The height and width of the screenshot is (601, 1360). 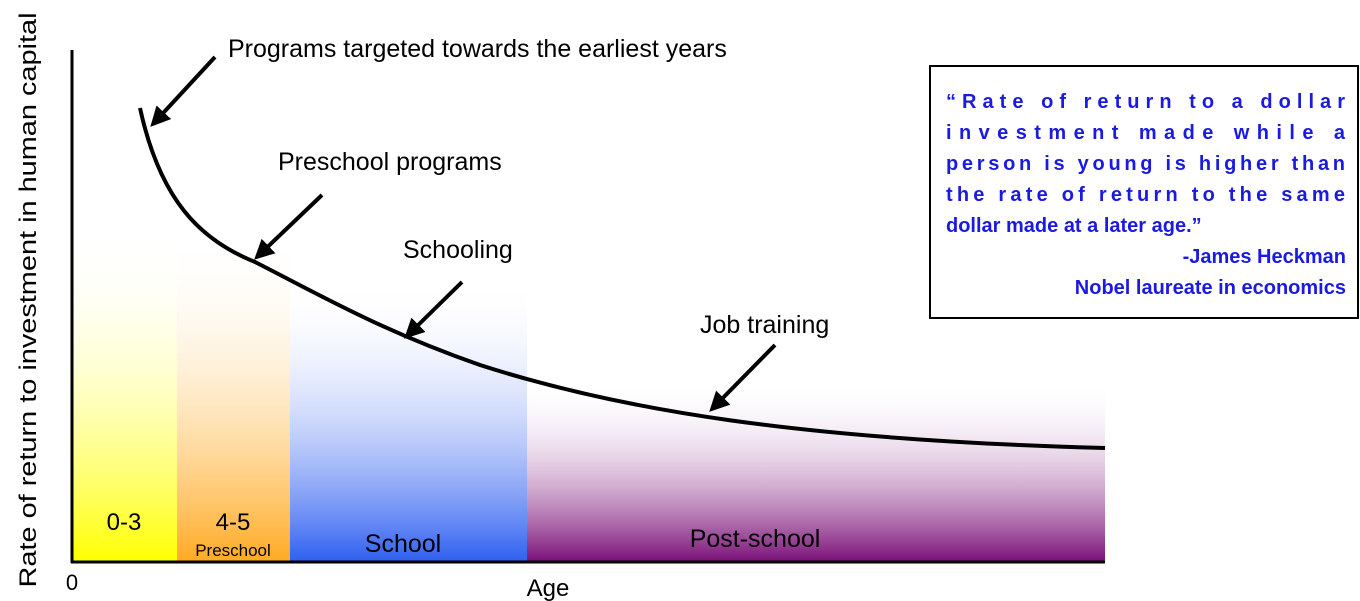 What do you see at coordinates (548, 588) in the screenshot?
I see `x-axis-label: Age` at bounding box center [548, 588].